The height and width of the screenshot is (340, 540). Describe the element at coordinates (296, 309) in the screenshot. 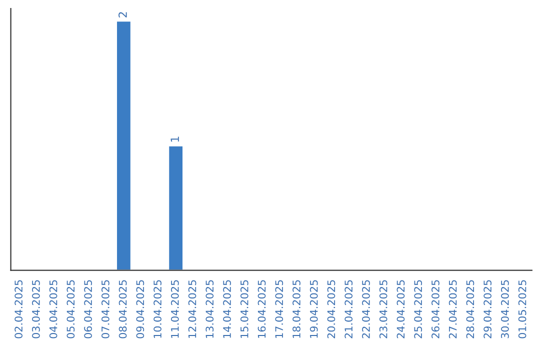

I see `x-tick-label: 18.04.2025` at that location.